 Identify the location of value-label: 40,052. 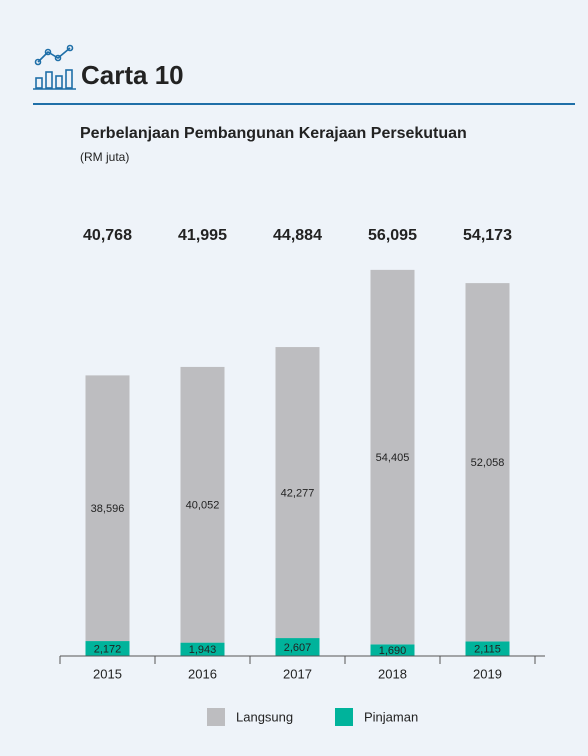
(203, 506).